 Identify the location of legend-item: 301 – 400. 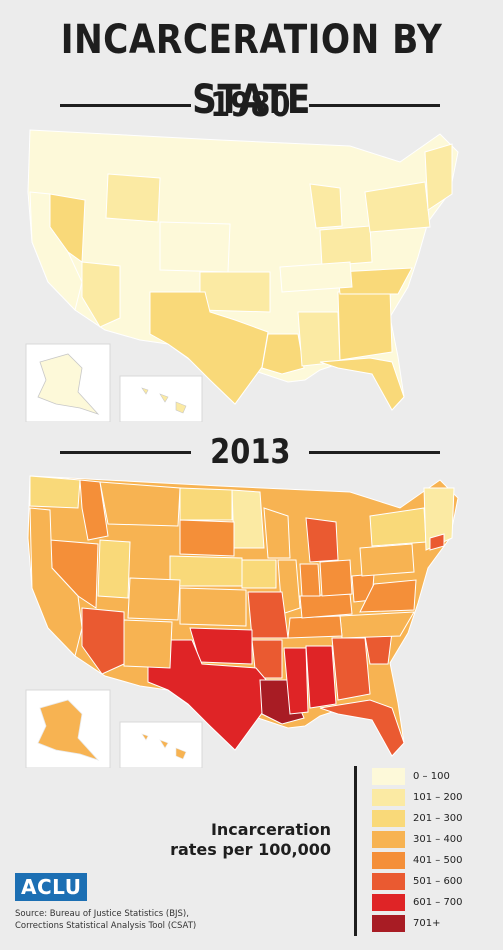
(417, 839).